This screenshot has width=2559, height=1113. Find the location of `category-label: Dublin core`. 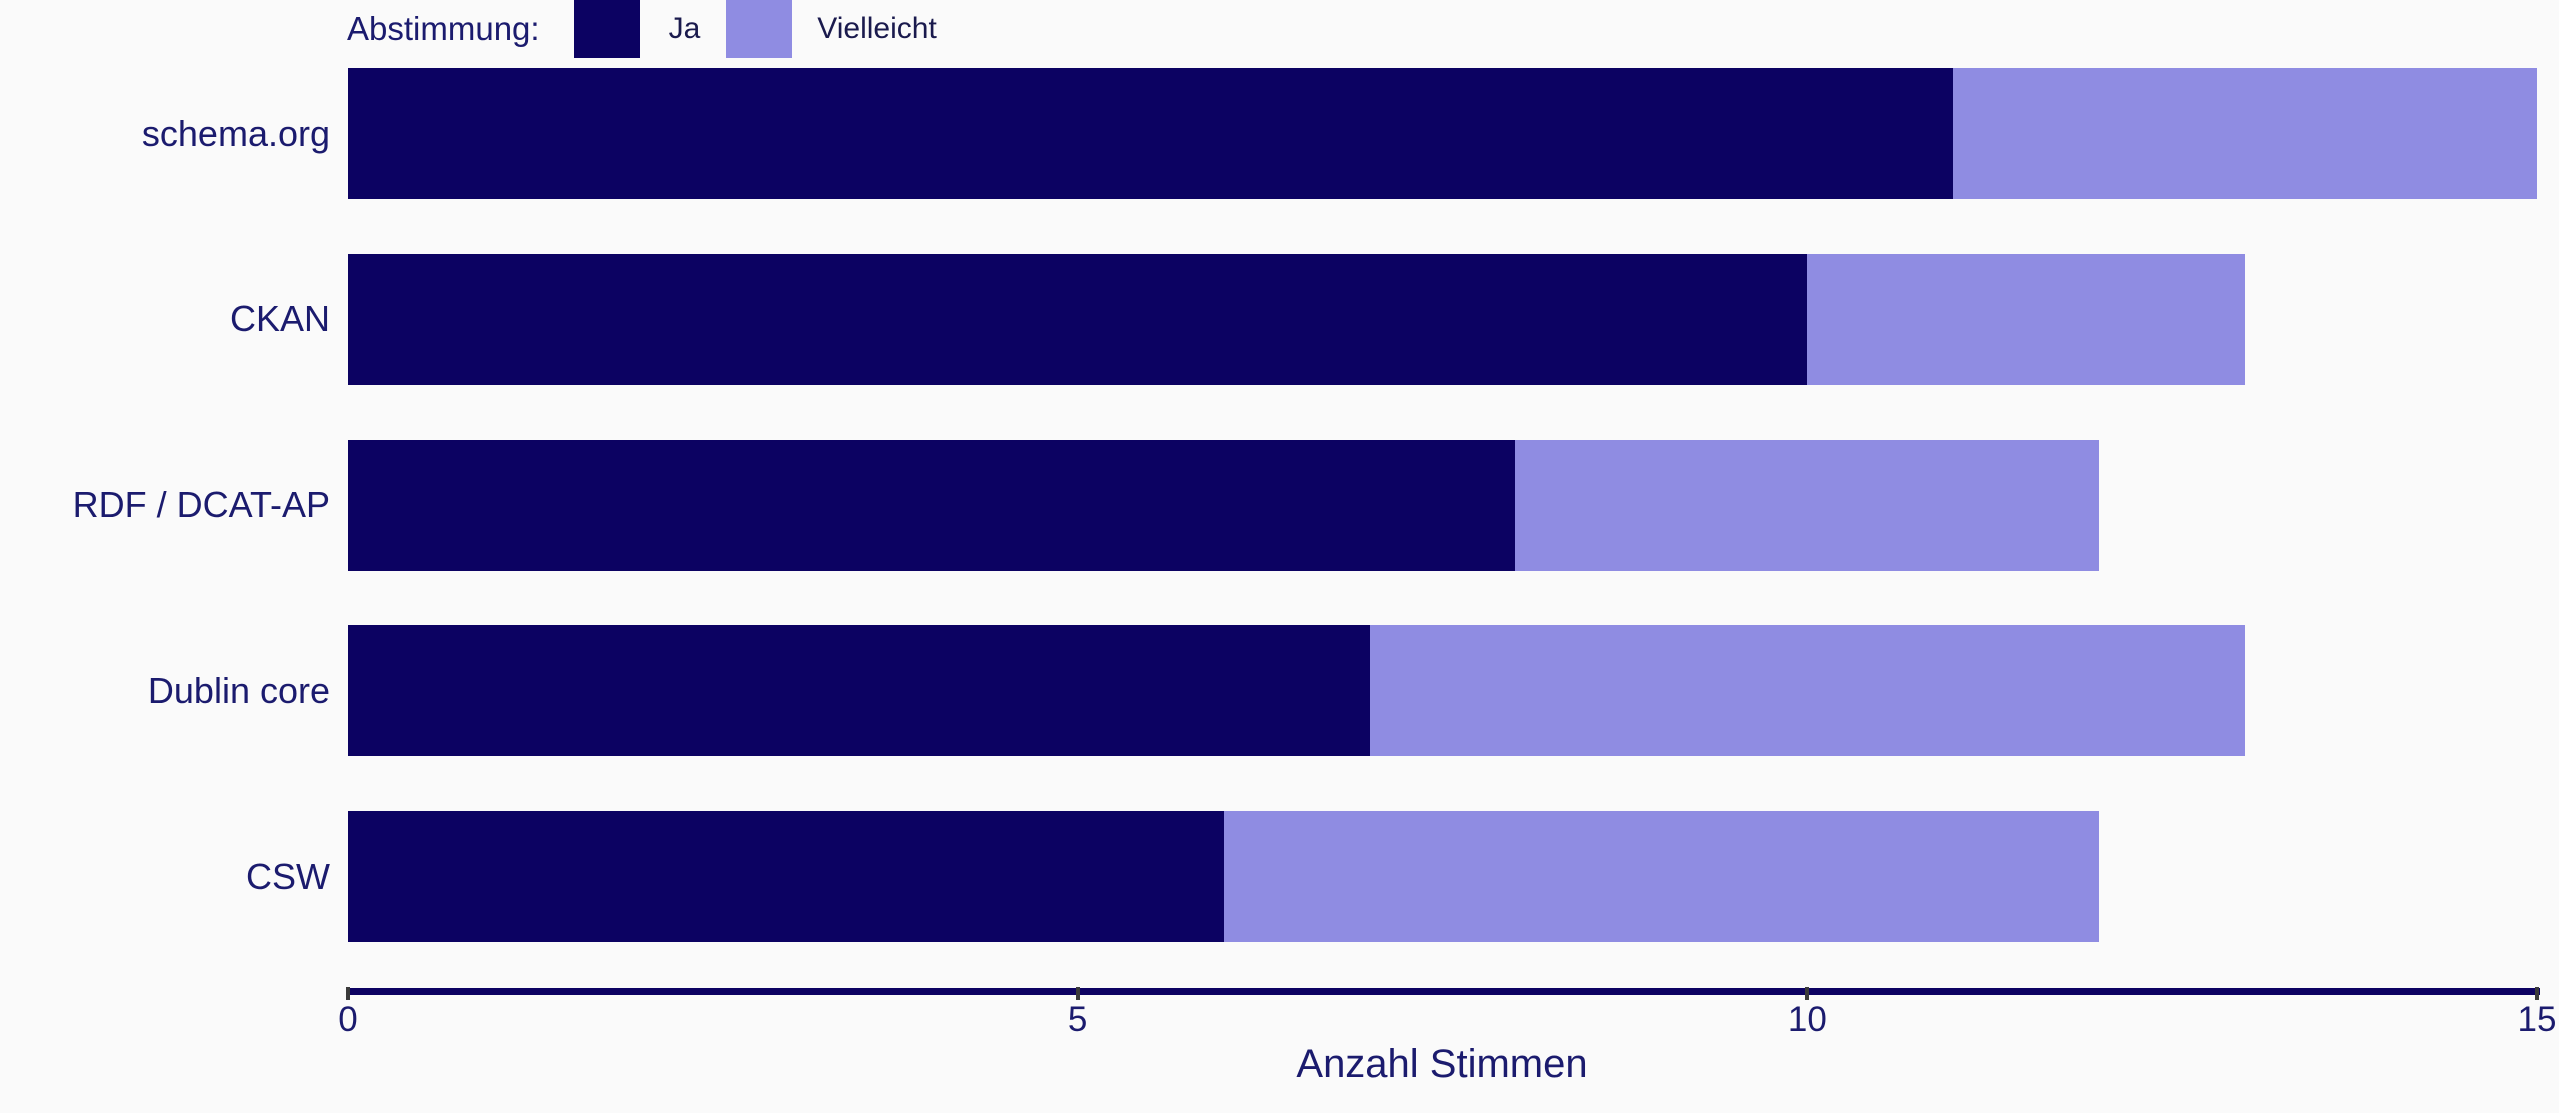

category-label: Dublin core is located at coordinates (238, 690).